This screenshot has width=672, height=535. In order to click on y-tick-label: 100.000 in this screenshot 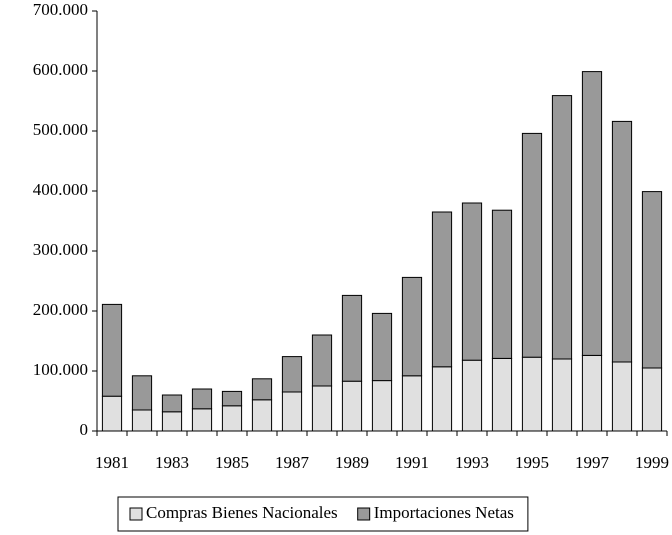, I will do `click(60, 369)`.